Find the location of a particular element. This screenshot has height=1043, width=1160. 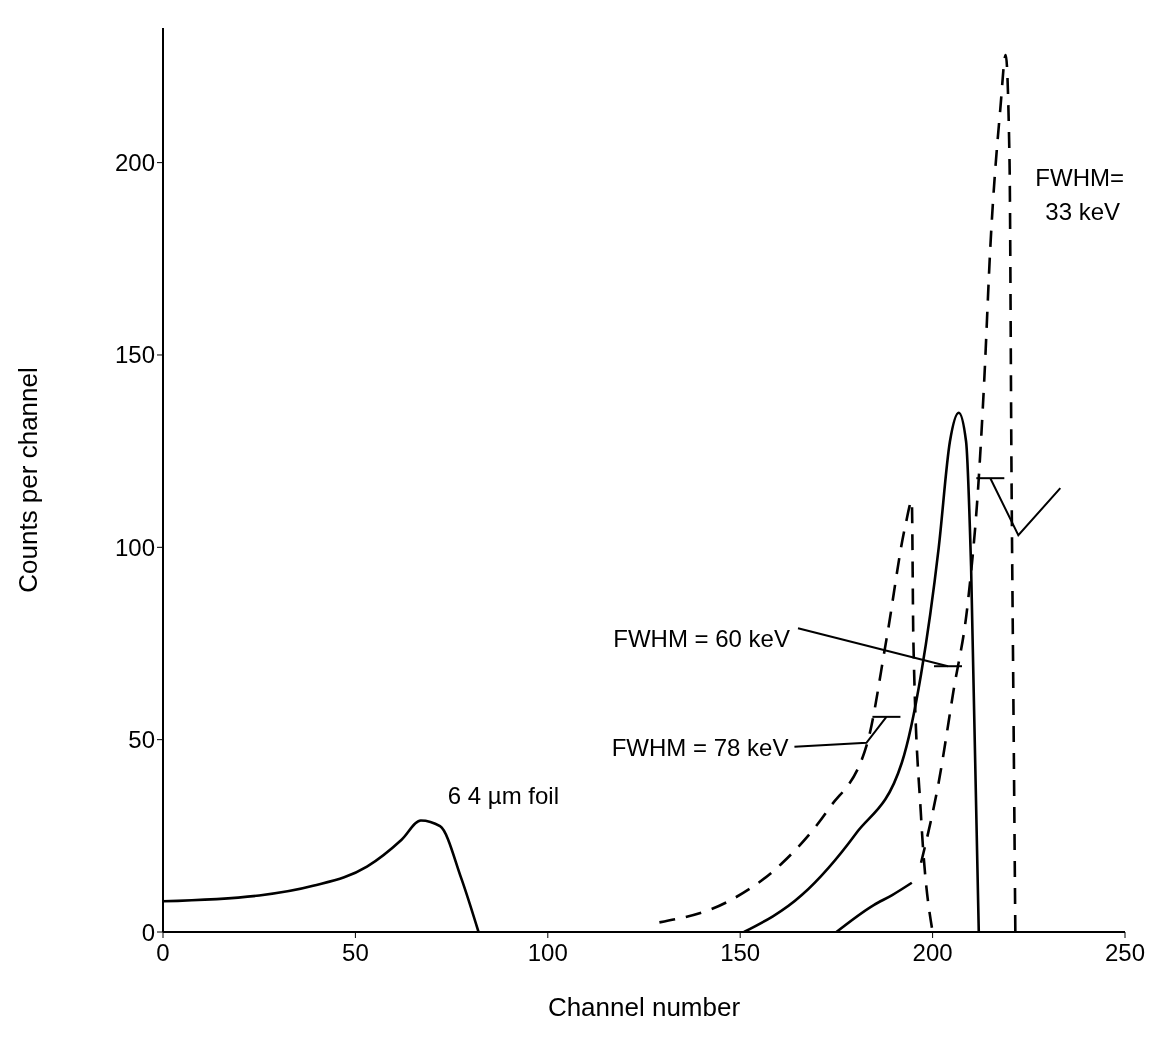

annotation: FWHM = 78 keV is located at coordinates (700, 747).